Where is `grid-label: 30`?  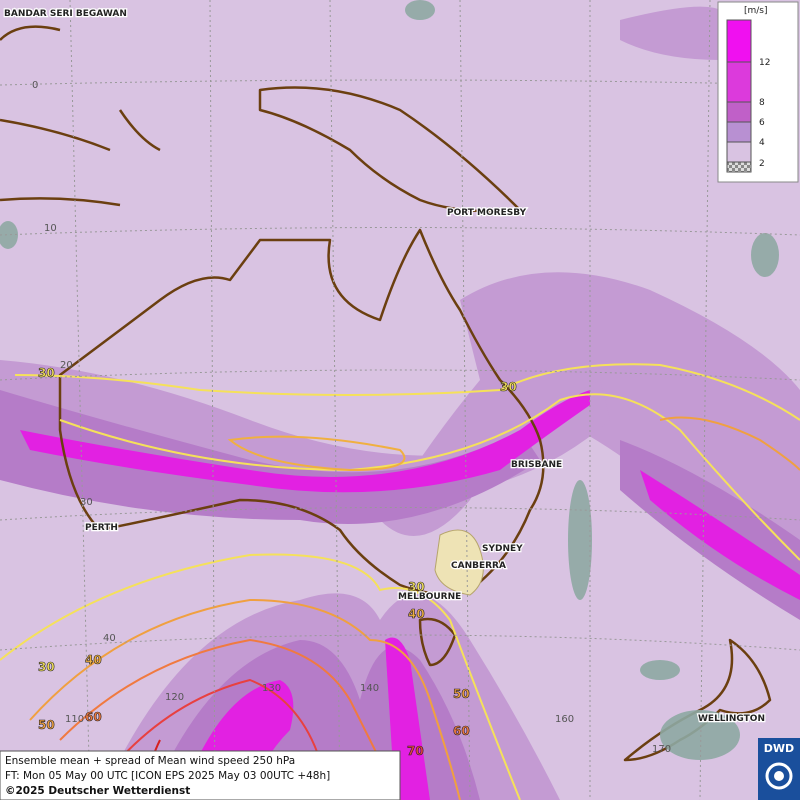
grid-label: 30 is located at coordinates (86, 502).